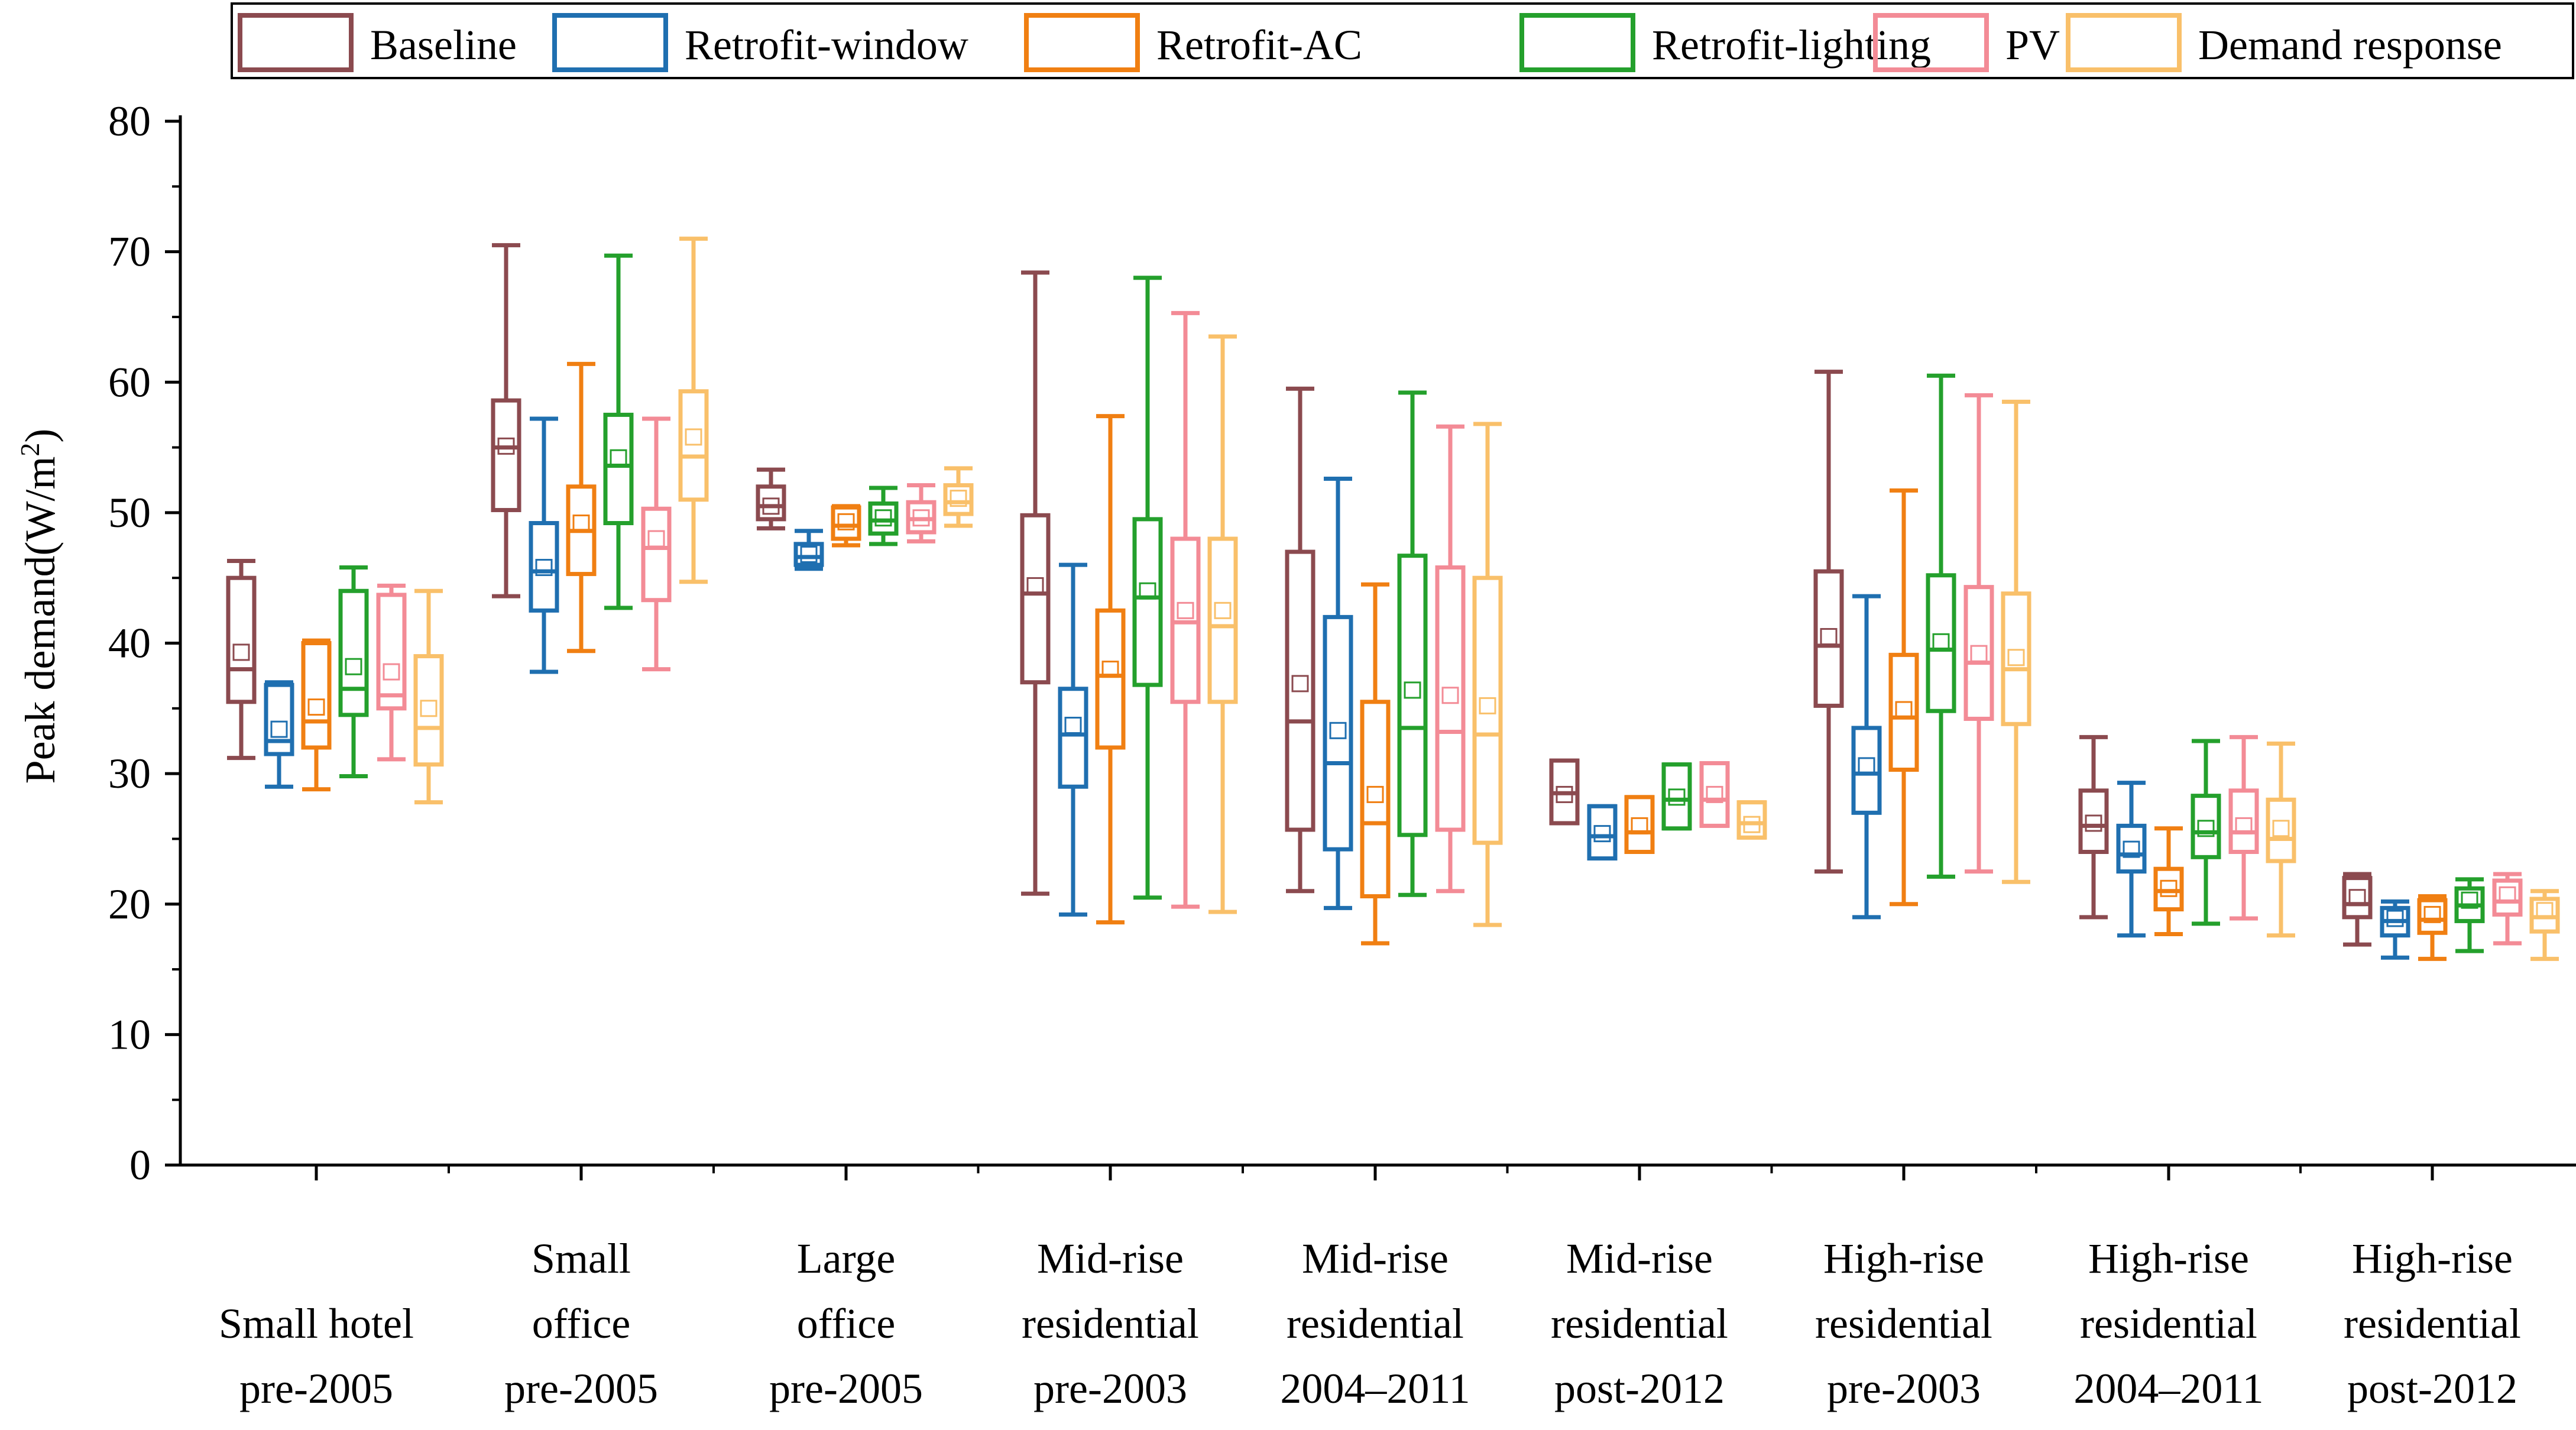 The image size is (2576, 1430). I want to click on x-category-label-line: office, so click(581, 1323).